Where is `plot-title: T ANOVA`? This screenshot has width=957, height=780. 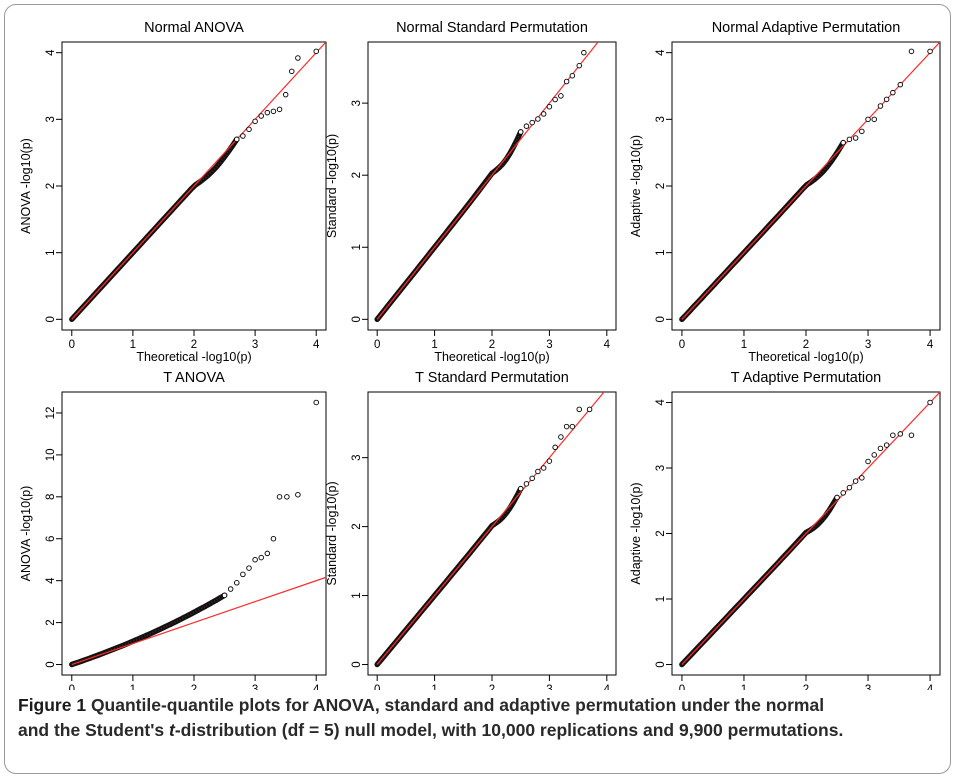
plot-title: T ANOVA is located at coordinates (194, 378).